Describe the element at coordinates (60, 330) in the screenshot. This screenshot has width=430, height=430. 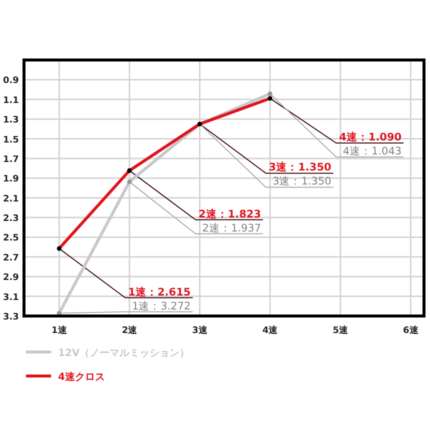
I see `x-tick-label: 1速` at that location.